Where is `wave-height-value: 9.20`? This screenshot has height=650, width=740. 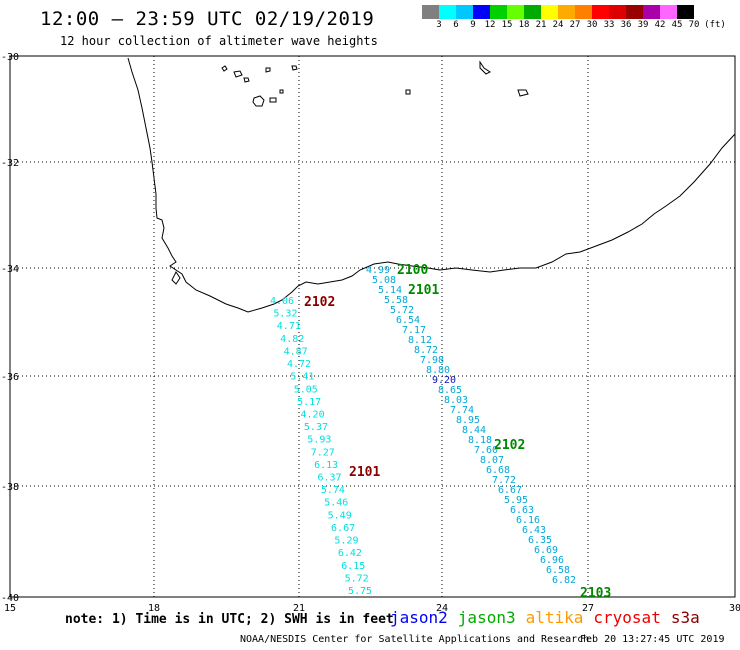
wave-height-value: 9.20 is located at coordinates (444, 380).